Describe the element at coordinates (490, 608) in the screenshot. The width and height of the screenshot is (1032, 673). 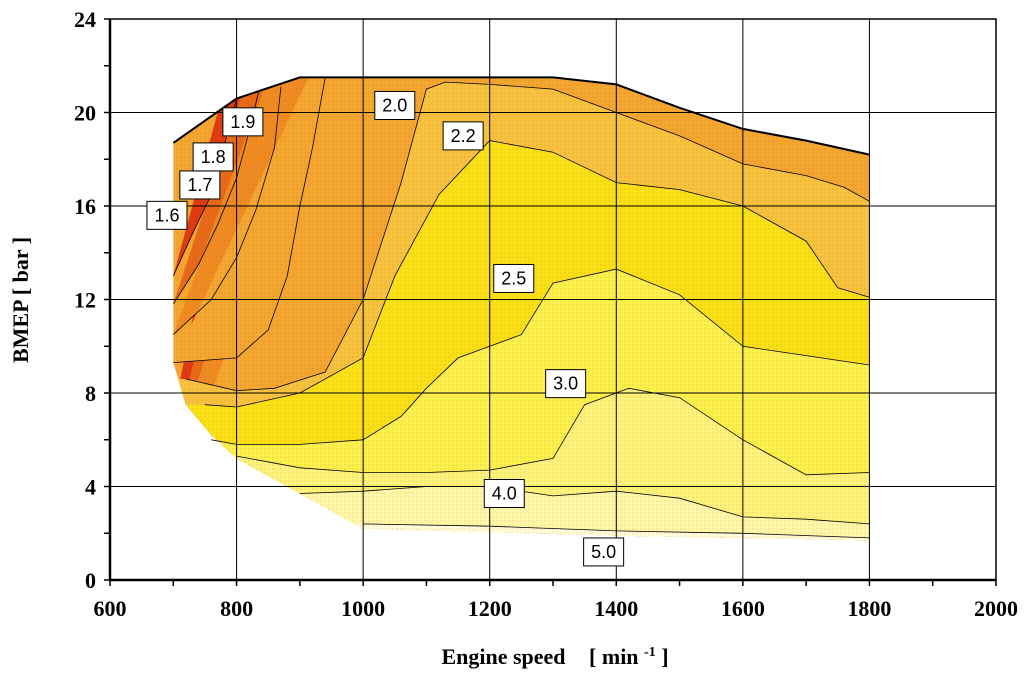
I see `x-tick-label: 1200` at that location.